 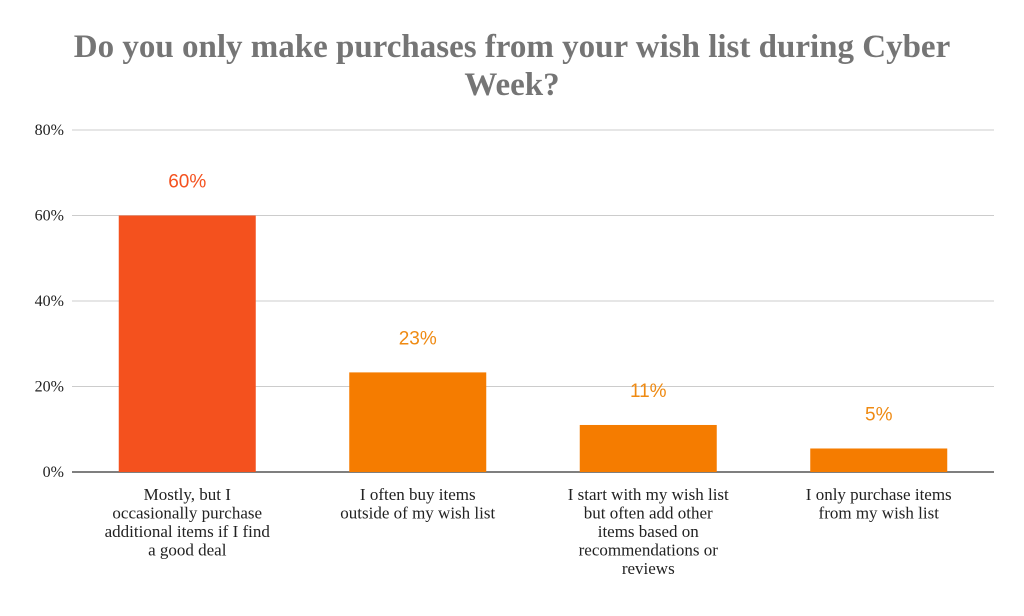 What do you see at coordinates (53, 472) in the screenshot?
I see `y-tick-label: 0%` at bounding box center [53, 472].